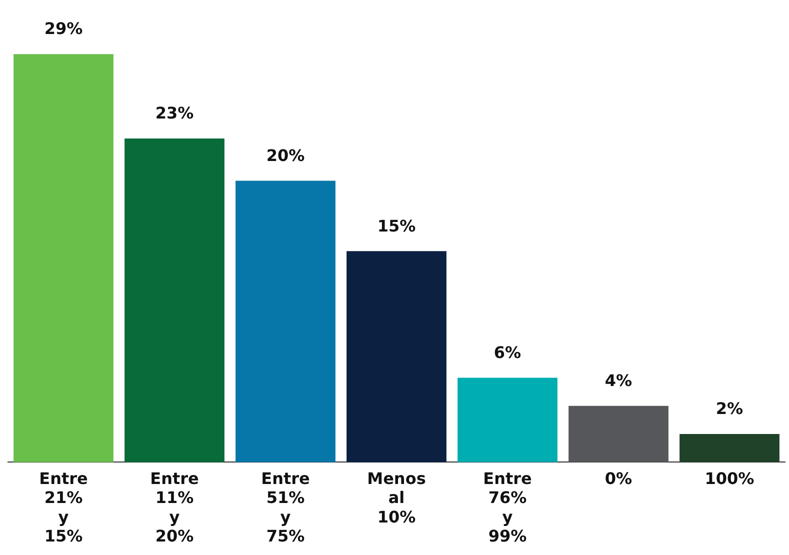 This screenshot has width=789, height=555. I want to click on x-tick-label: Entre 21% y 15%, so click(63, 507).